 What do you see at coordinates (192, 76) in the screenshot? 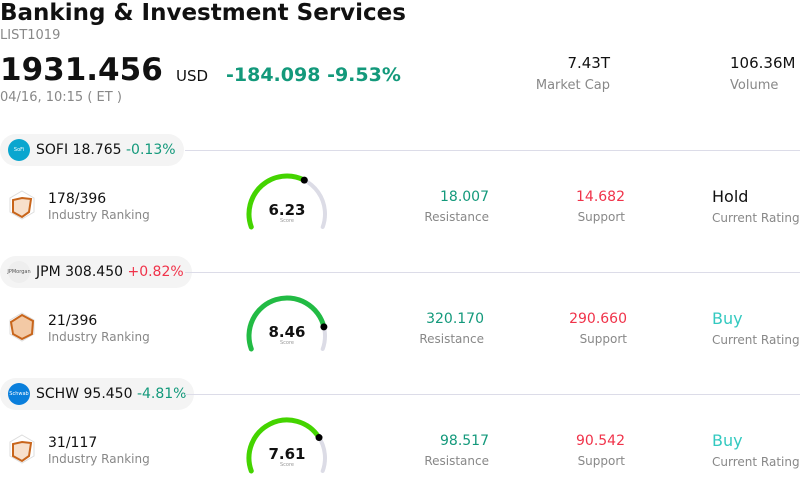
I see `currency: USD` at bounding box center [192, 76].